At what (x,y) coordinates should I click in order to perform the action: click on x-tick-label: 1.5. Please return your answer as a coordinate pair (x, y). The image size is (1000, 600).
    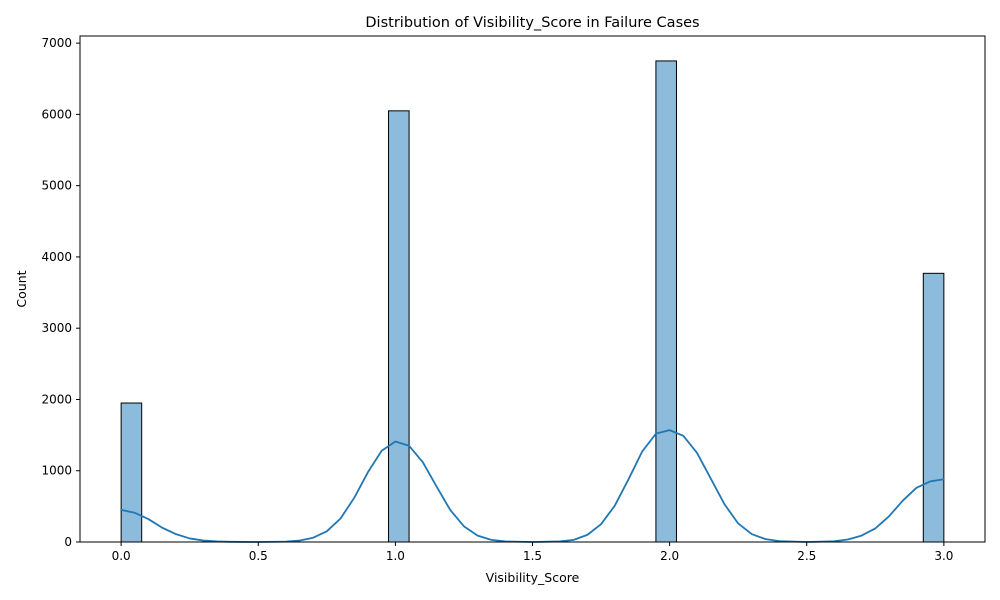
    Looking at the image, I should click on (532, 556).